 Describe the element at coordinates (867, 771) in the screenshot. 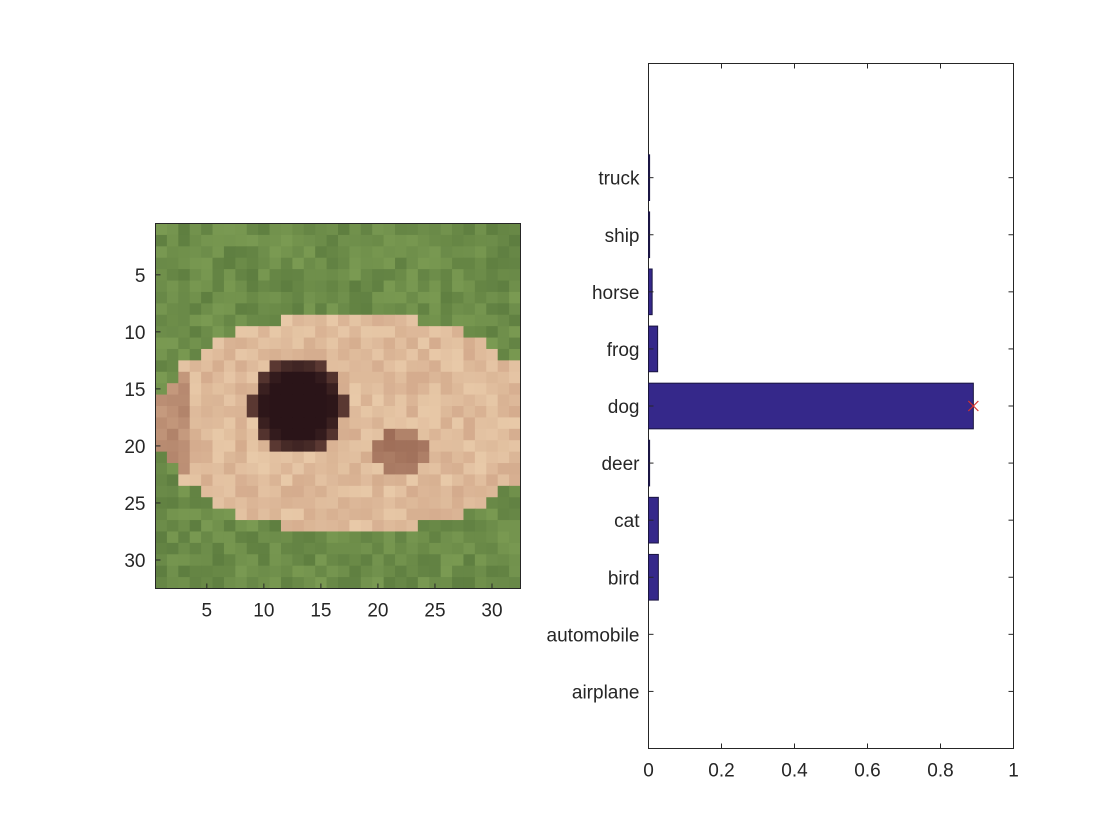

I see `bar-x-tick-label: 0.6` at that location.